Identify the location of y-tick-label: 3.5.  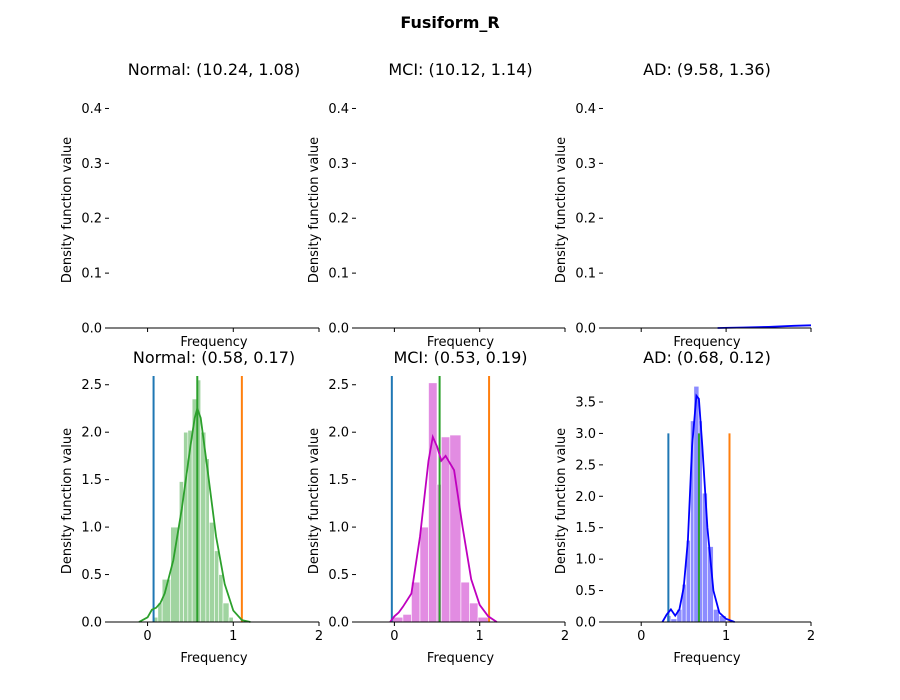
(585, 403).